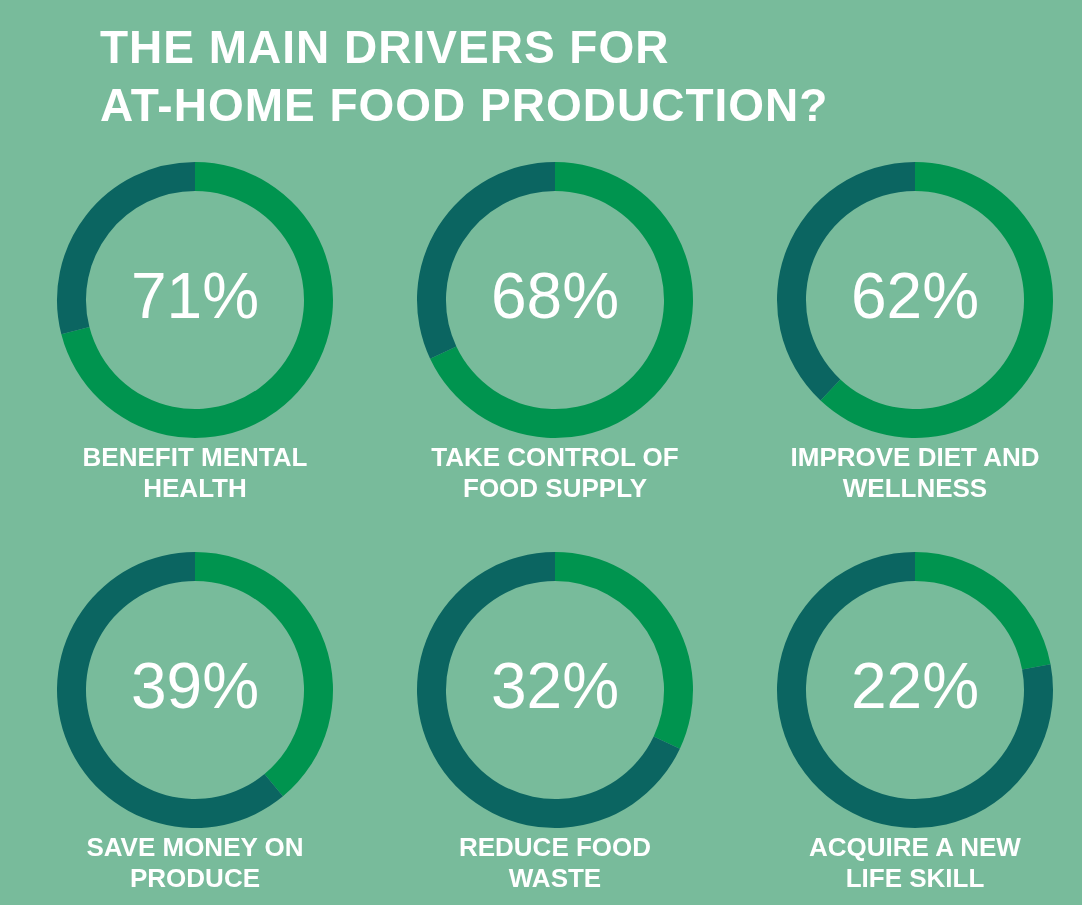 This screenshot has width=1082, height=905. Describe the element at coordinates (195, 295) in the screenshot. I see `data-label: 71%` at that location.